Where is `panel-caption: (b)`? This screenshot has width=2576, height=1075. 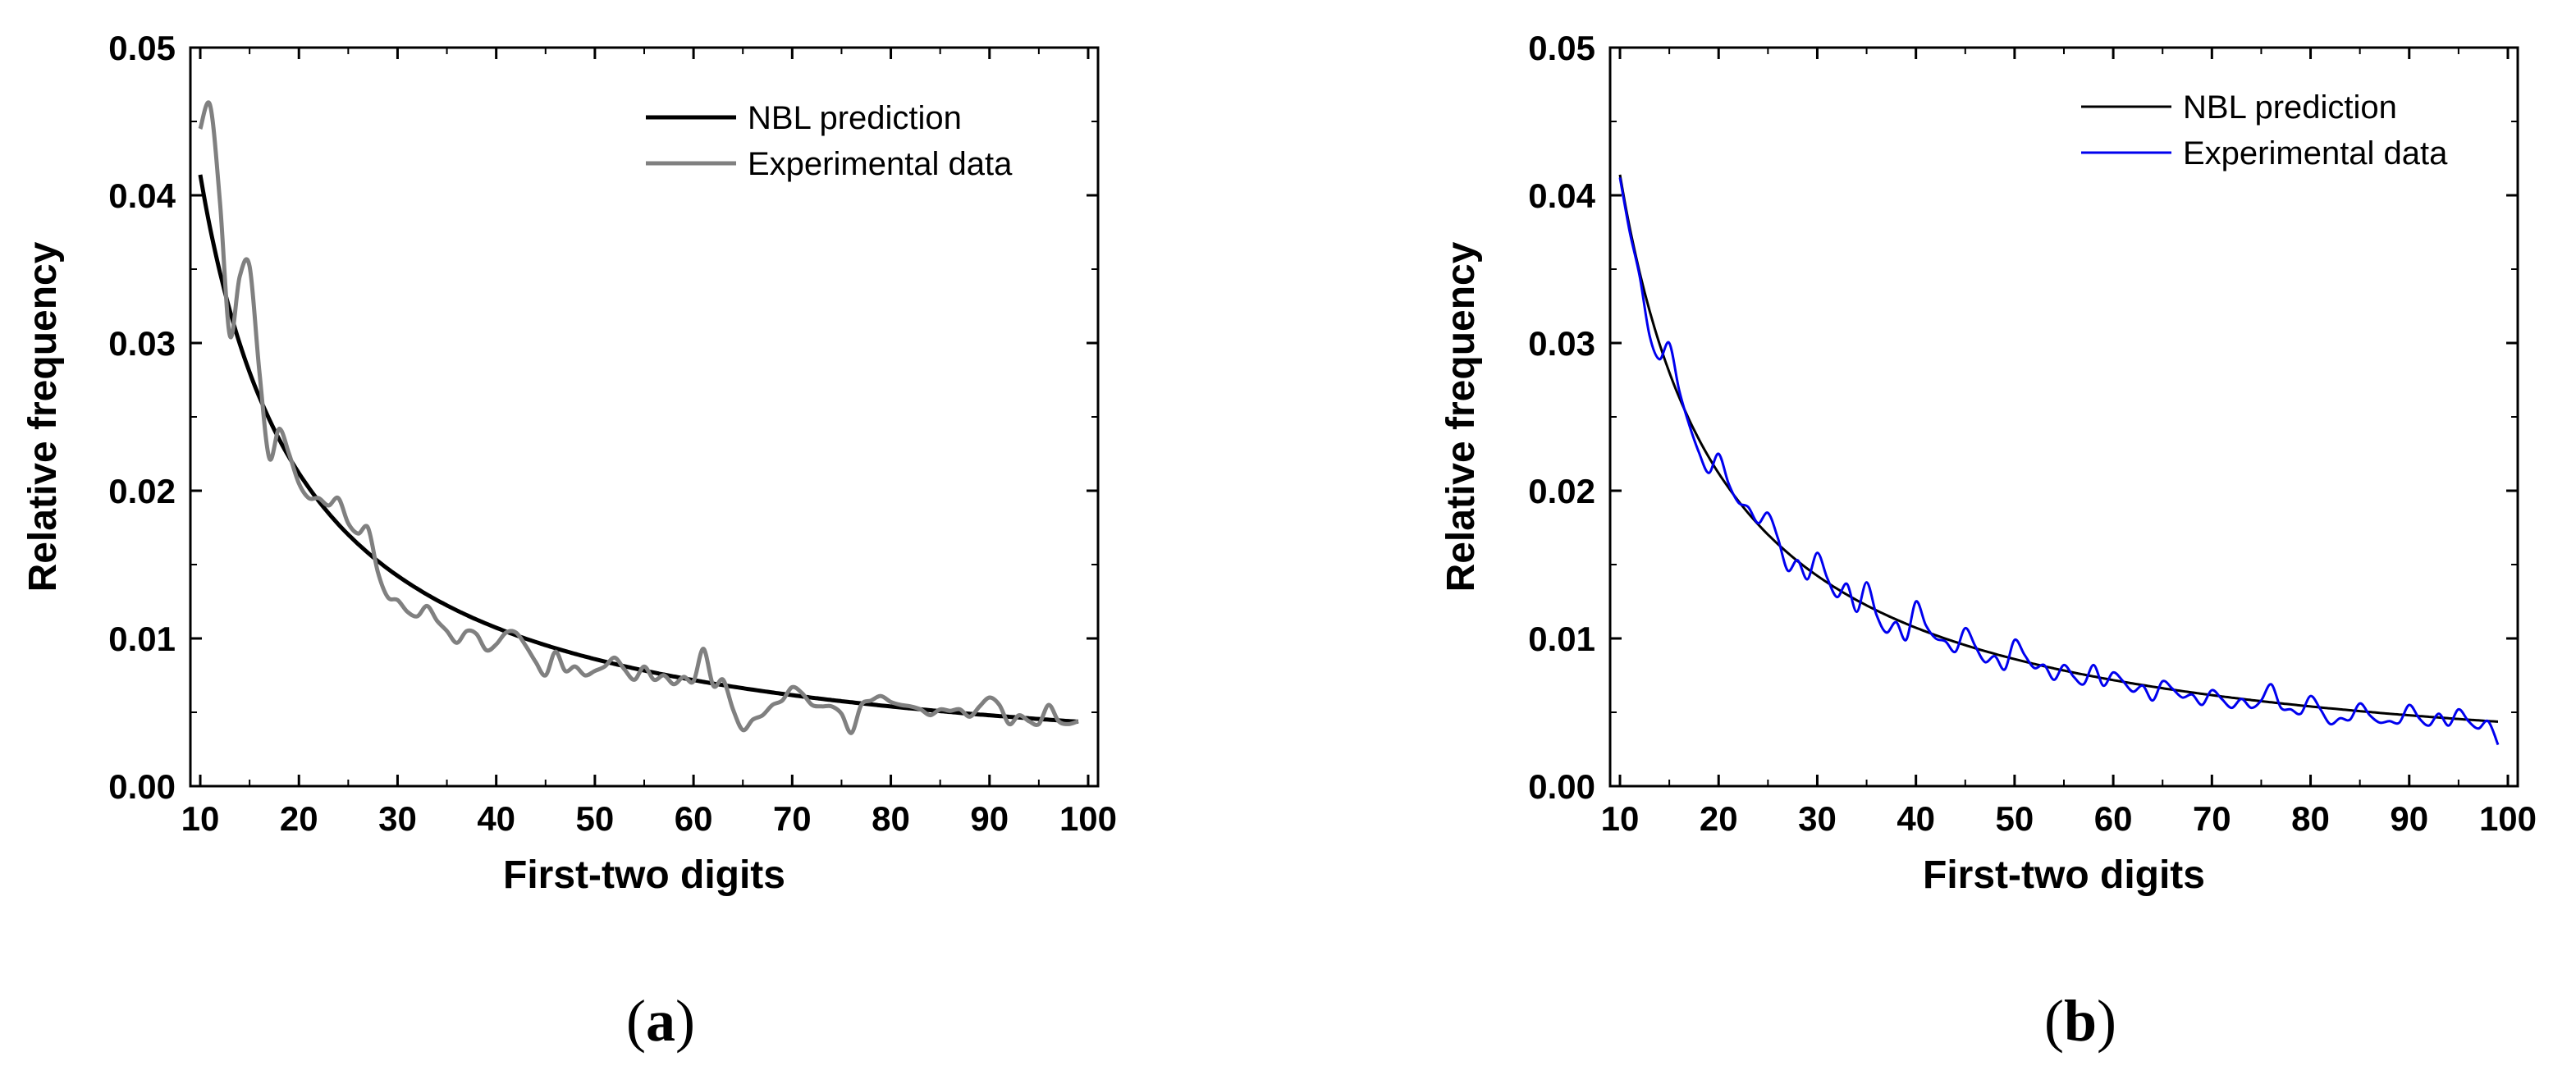 panel-caption: (b) is located at coordinates (2080, 1021).